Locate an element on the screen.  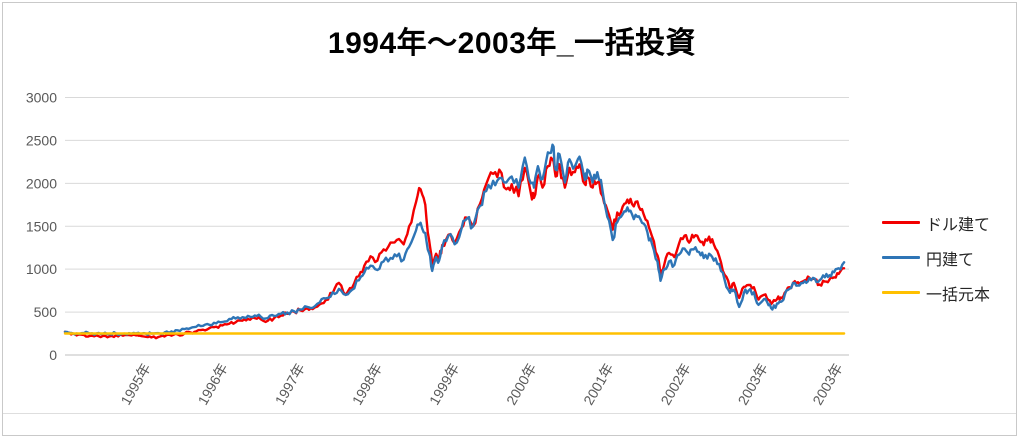
legend: ドル建て 円建て 一括元本 is located at coordinates (936, 257).